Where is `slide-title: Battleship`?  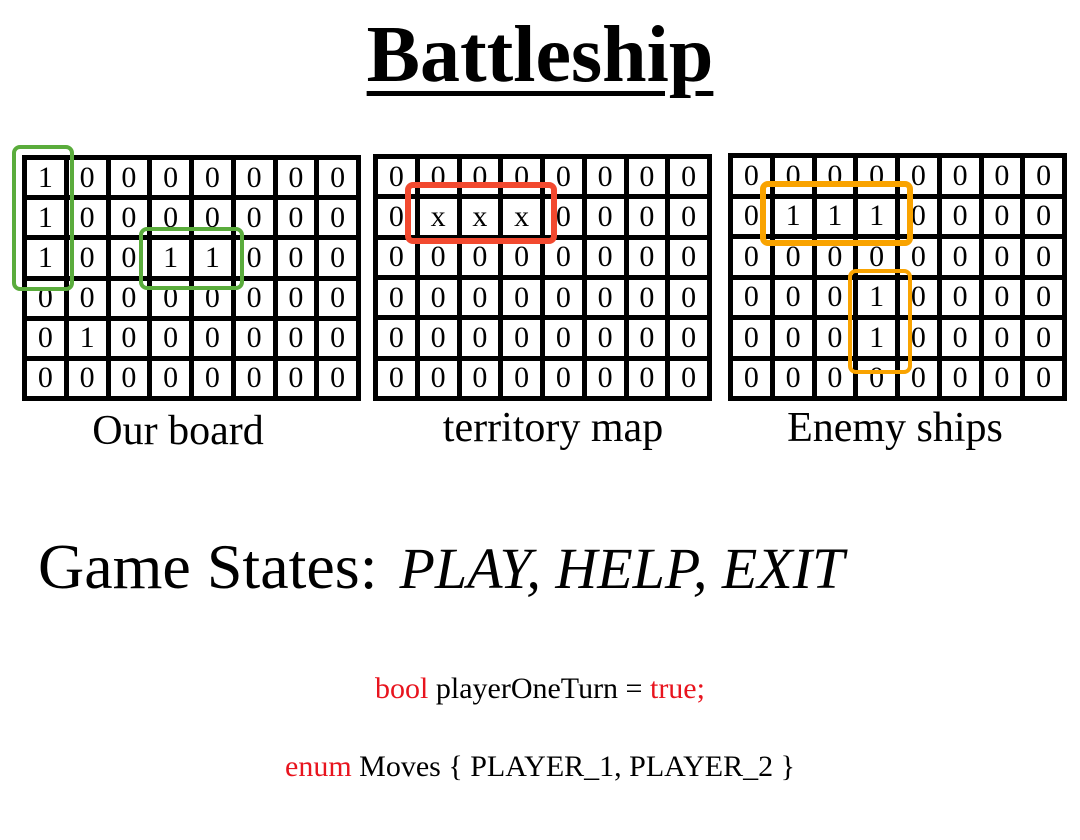 slide-title: Battleship is located at coordinates (540, 55).